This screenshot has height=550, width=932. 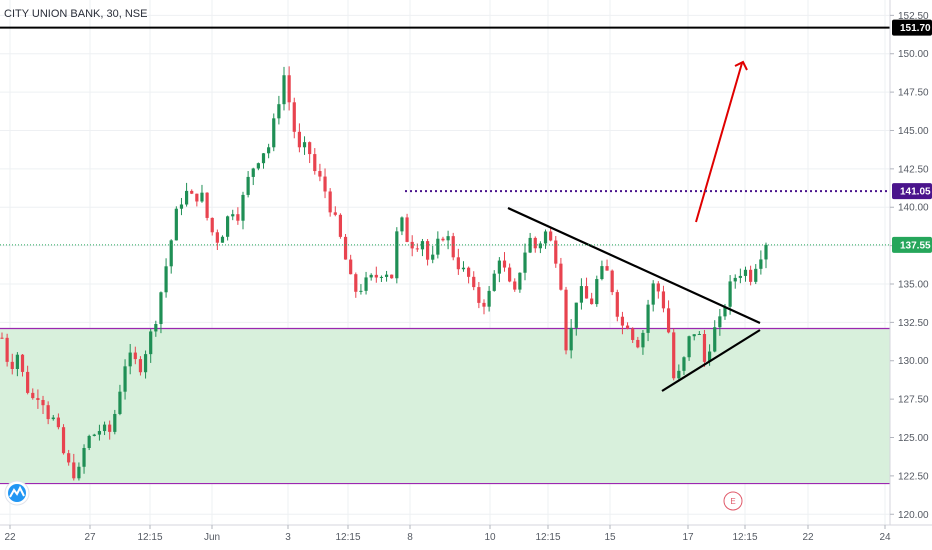 What do you see at coordinates (913, 400) in the screenshot?
I see `y-tick-label: 127.50` at bounding box center [913, 400].